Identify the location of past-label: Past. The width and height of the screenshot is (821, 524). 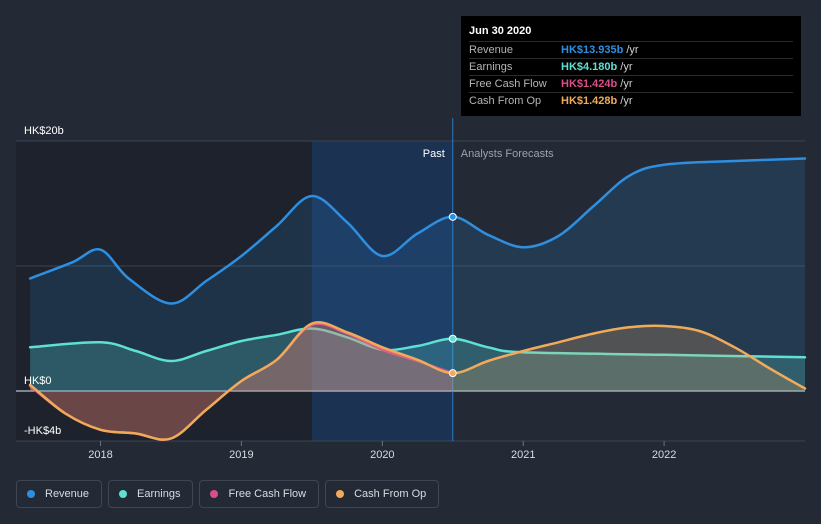
(434, 154).